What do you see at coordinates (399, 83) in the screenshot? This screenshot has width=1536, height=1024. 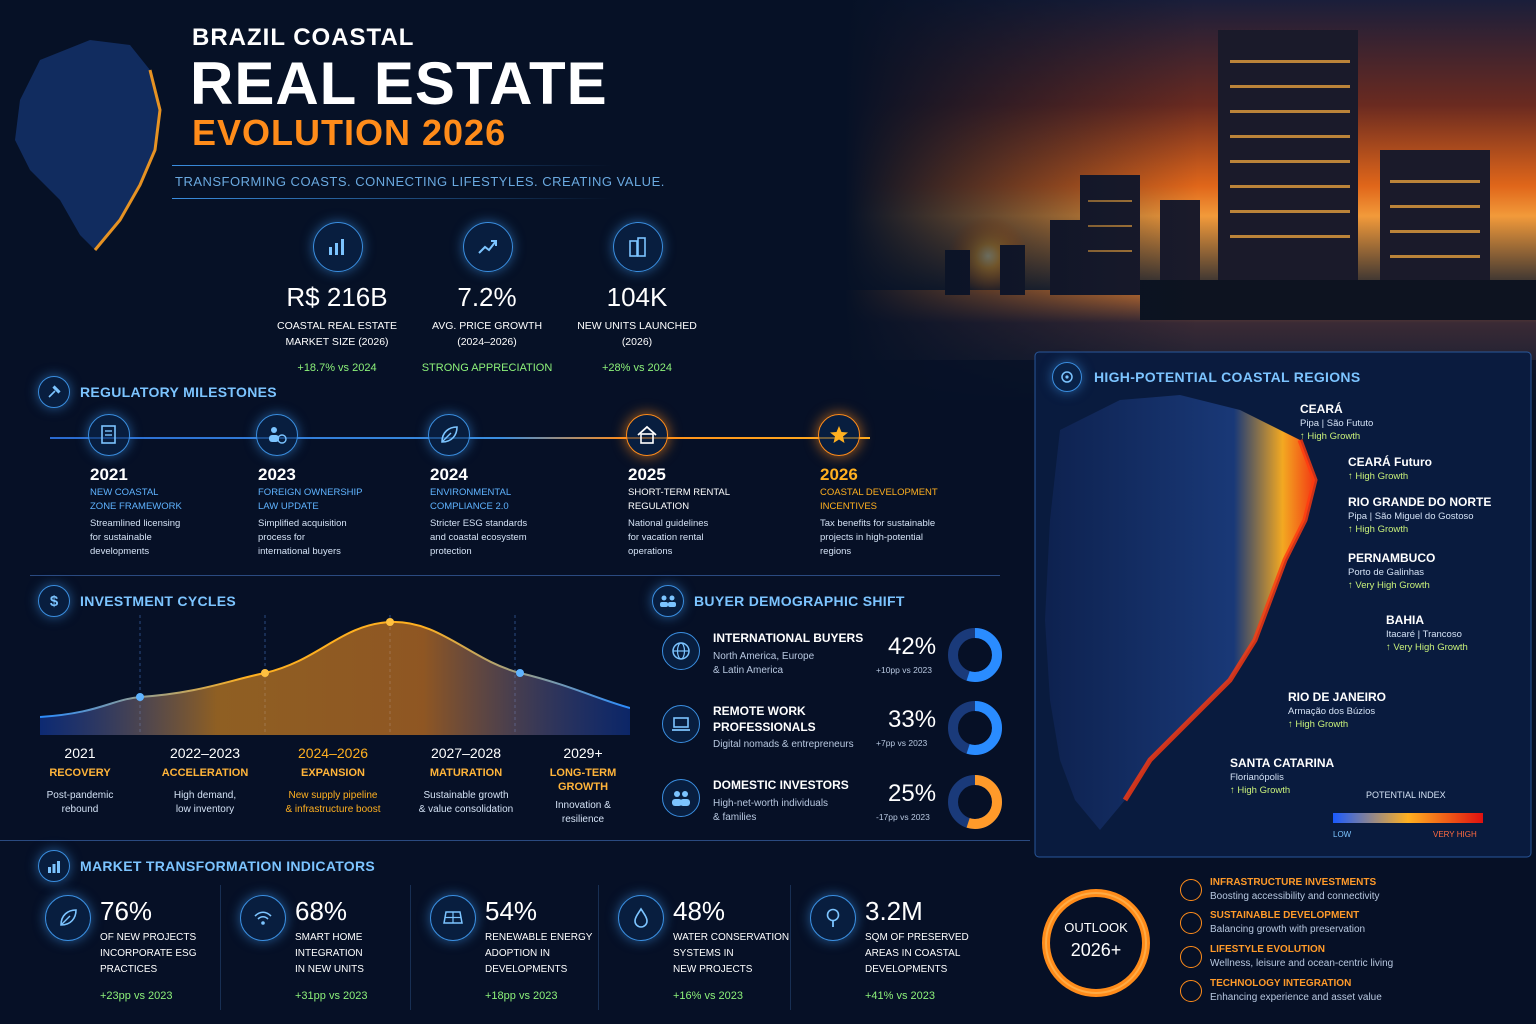 I see `page-title: REAL ESTATE` at bounding box center [399, 83].